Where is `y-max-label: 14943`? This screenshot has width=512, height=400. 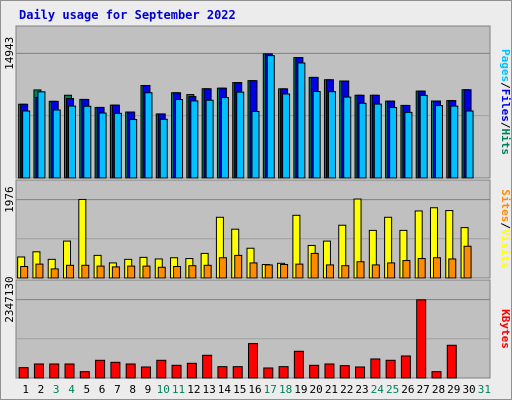 y-max-label: 14943 is located at coordinates (9, 53).